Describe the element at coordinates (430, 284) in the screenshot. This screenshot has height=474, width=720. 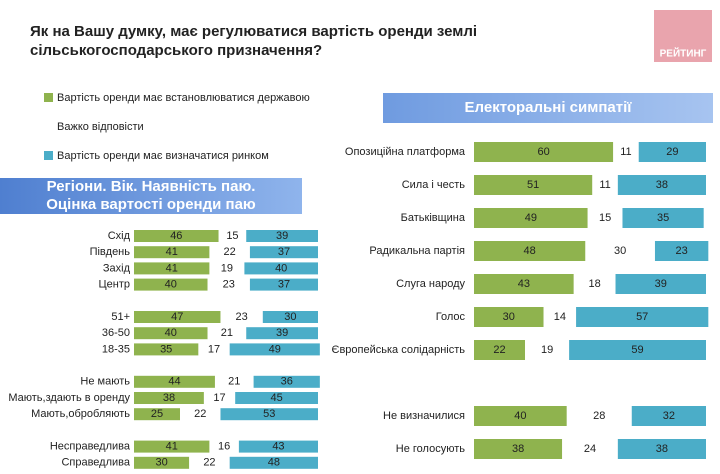
I see `category-label: Слуга народу` at that location.